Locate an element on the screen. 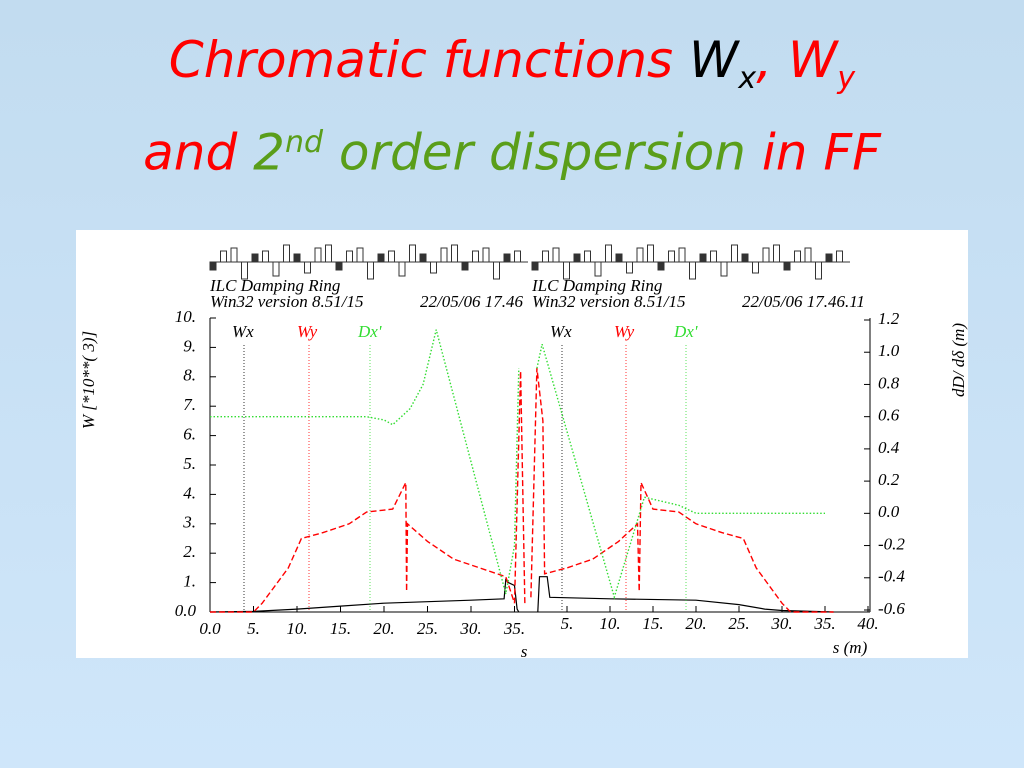 This screenshot has width=1024, height=768. y2-tick-label: -0.6 is located at coordinates (891, 608).